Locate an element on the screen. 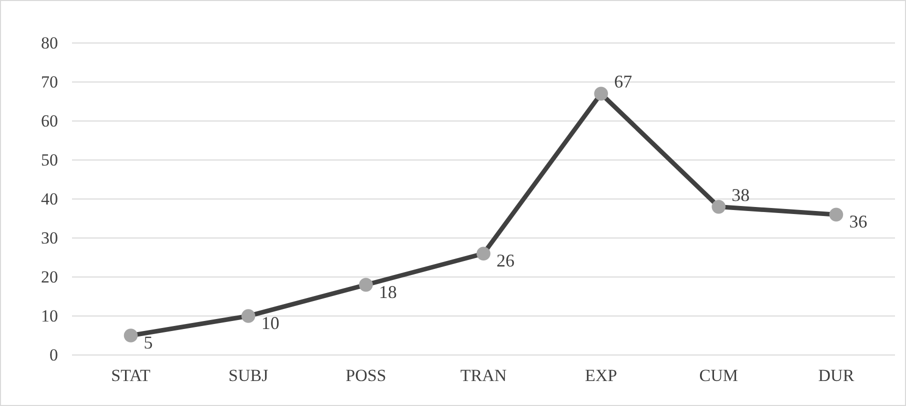  x-tick-label: STAT is located at coordinates (131, 376).